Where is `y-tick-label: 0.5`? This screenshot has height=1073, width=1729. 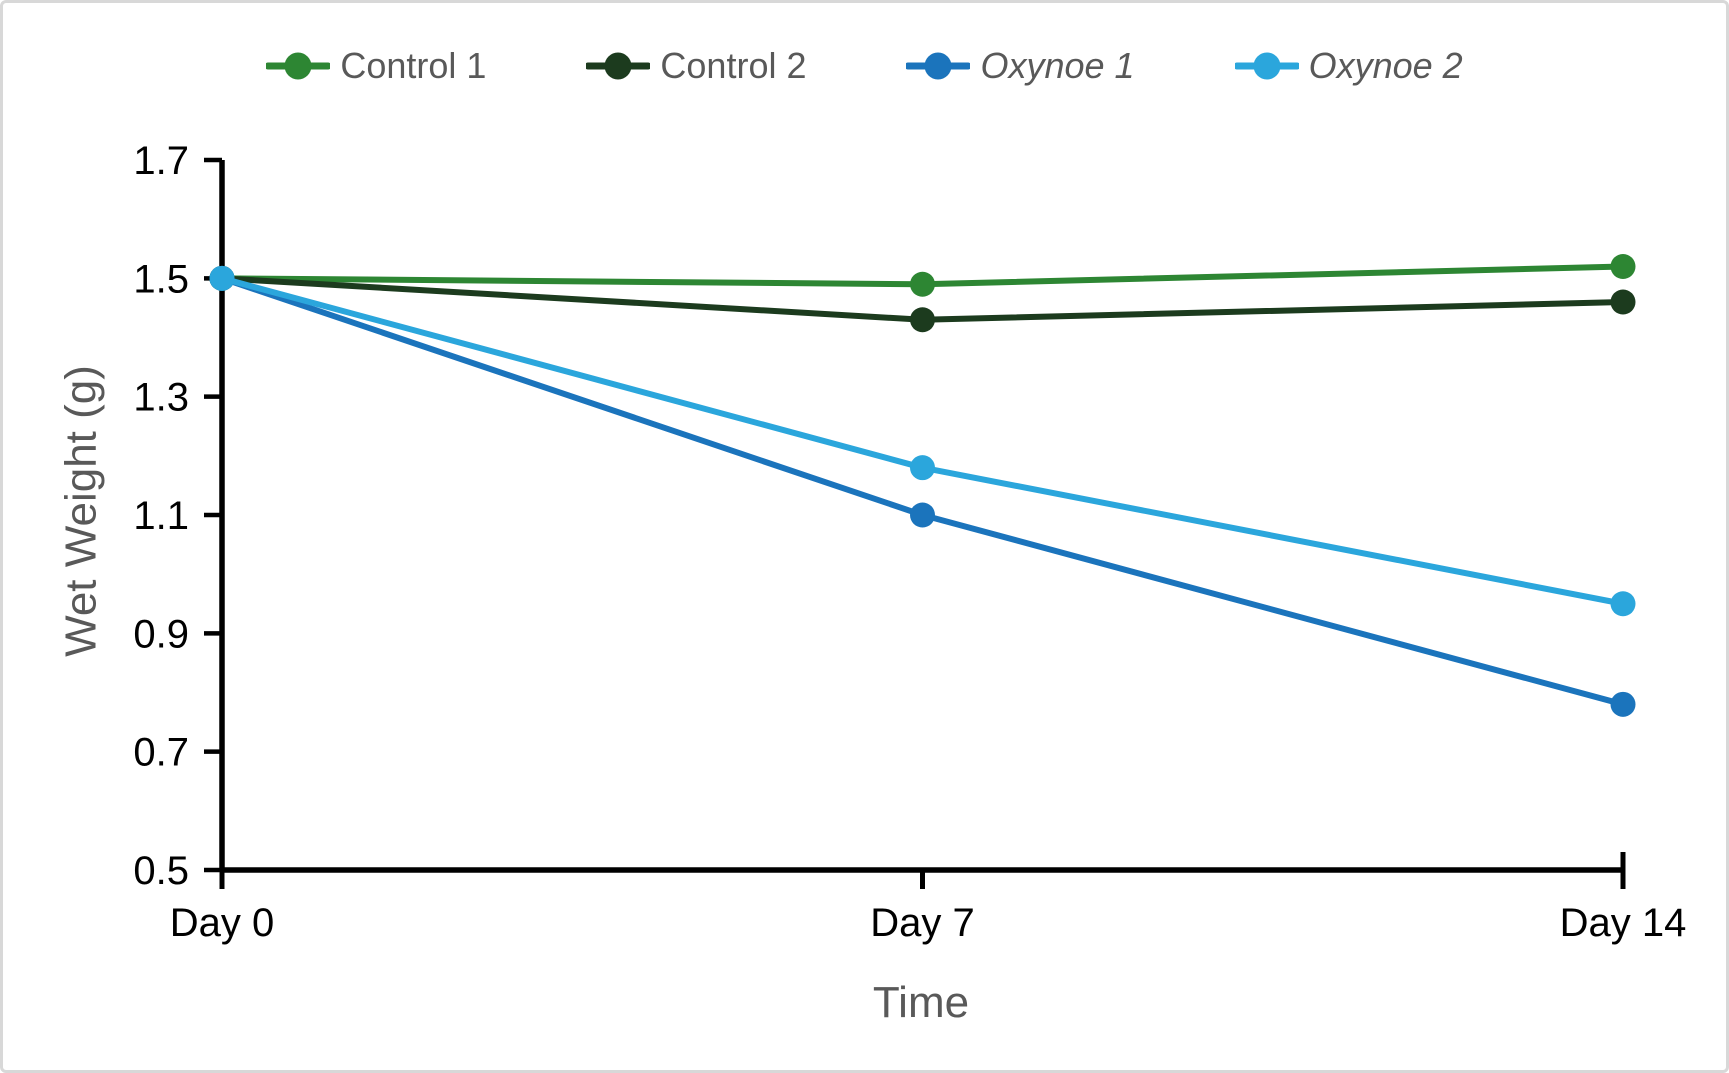
y-tick-label: 0.5 is located at coordinates (161, 871).